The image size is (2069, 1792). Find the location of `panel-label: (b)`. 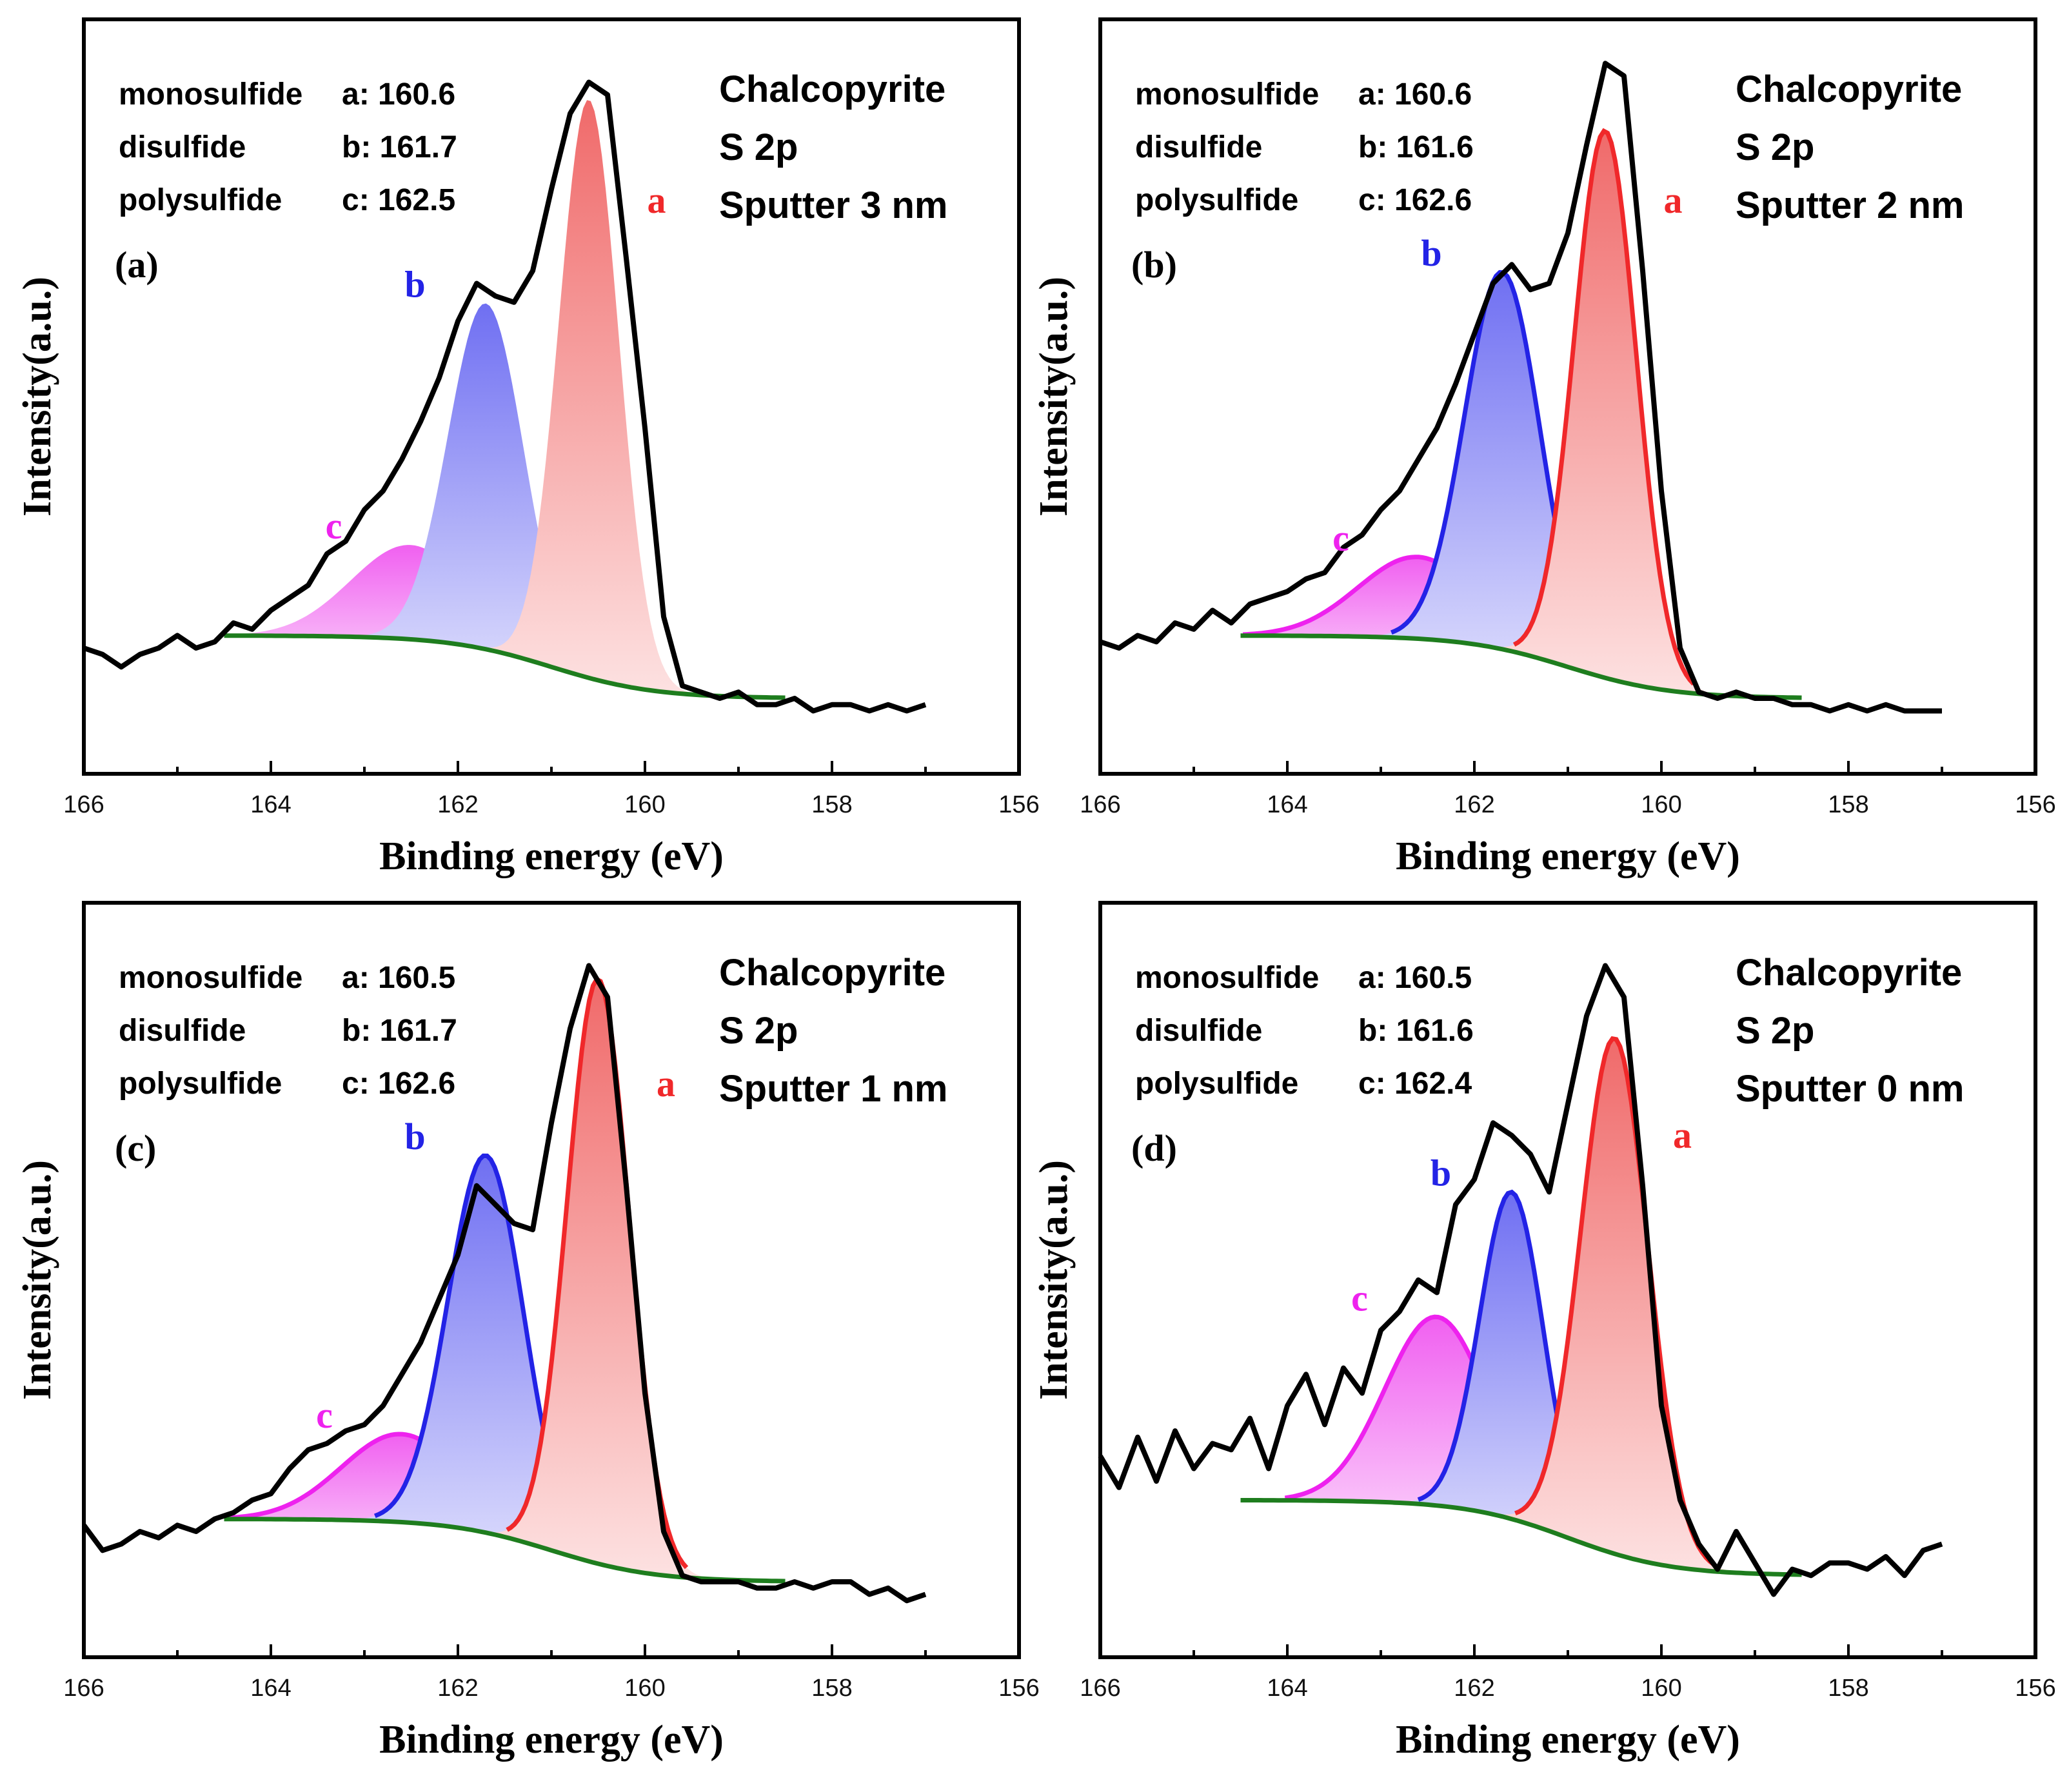

panel-label: (b) is located at coordinates (1154, 265).